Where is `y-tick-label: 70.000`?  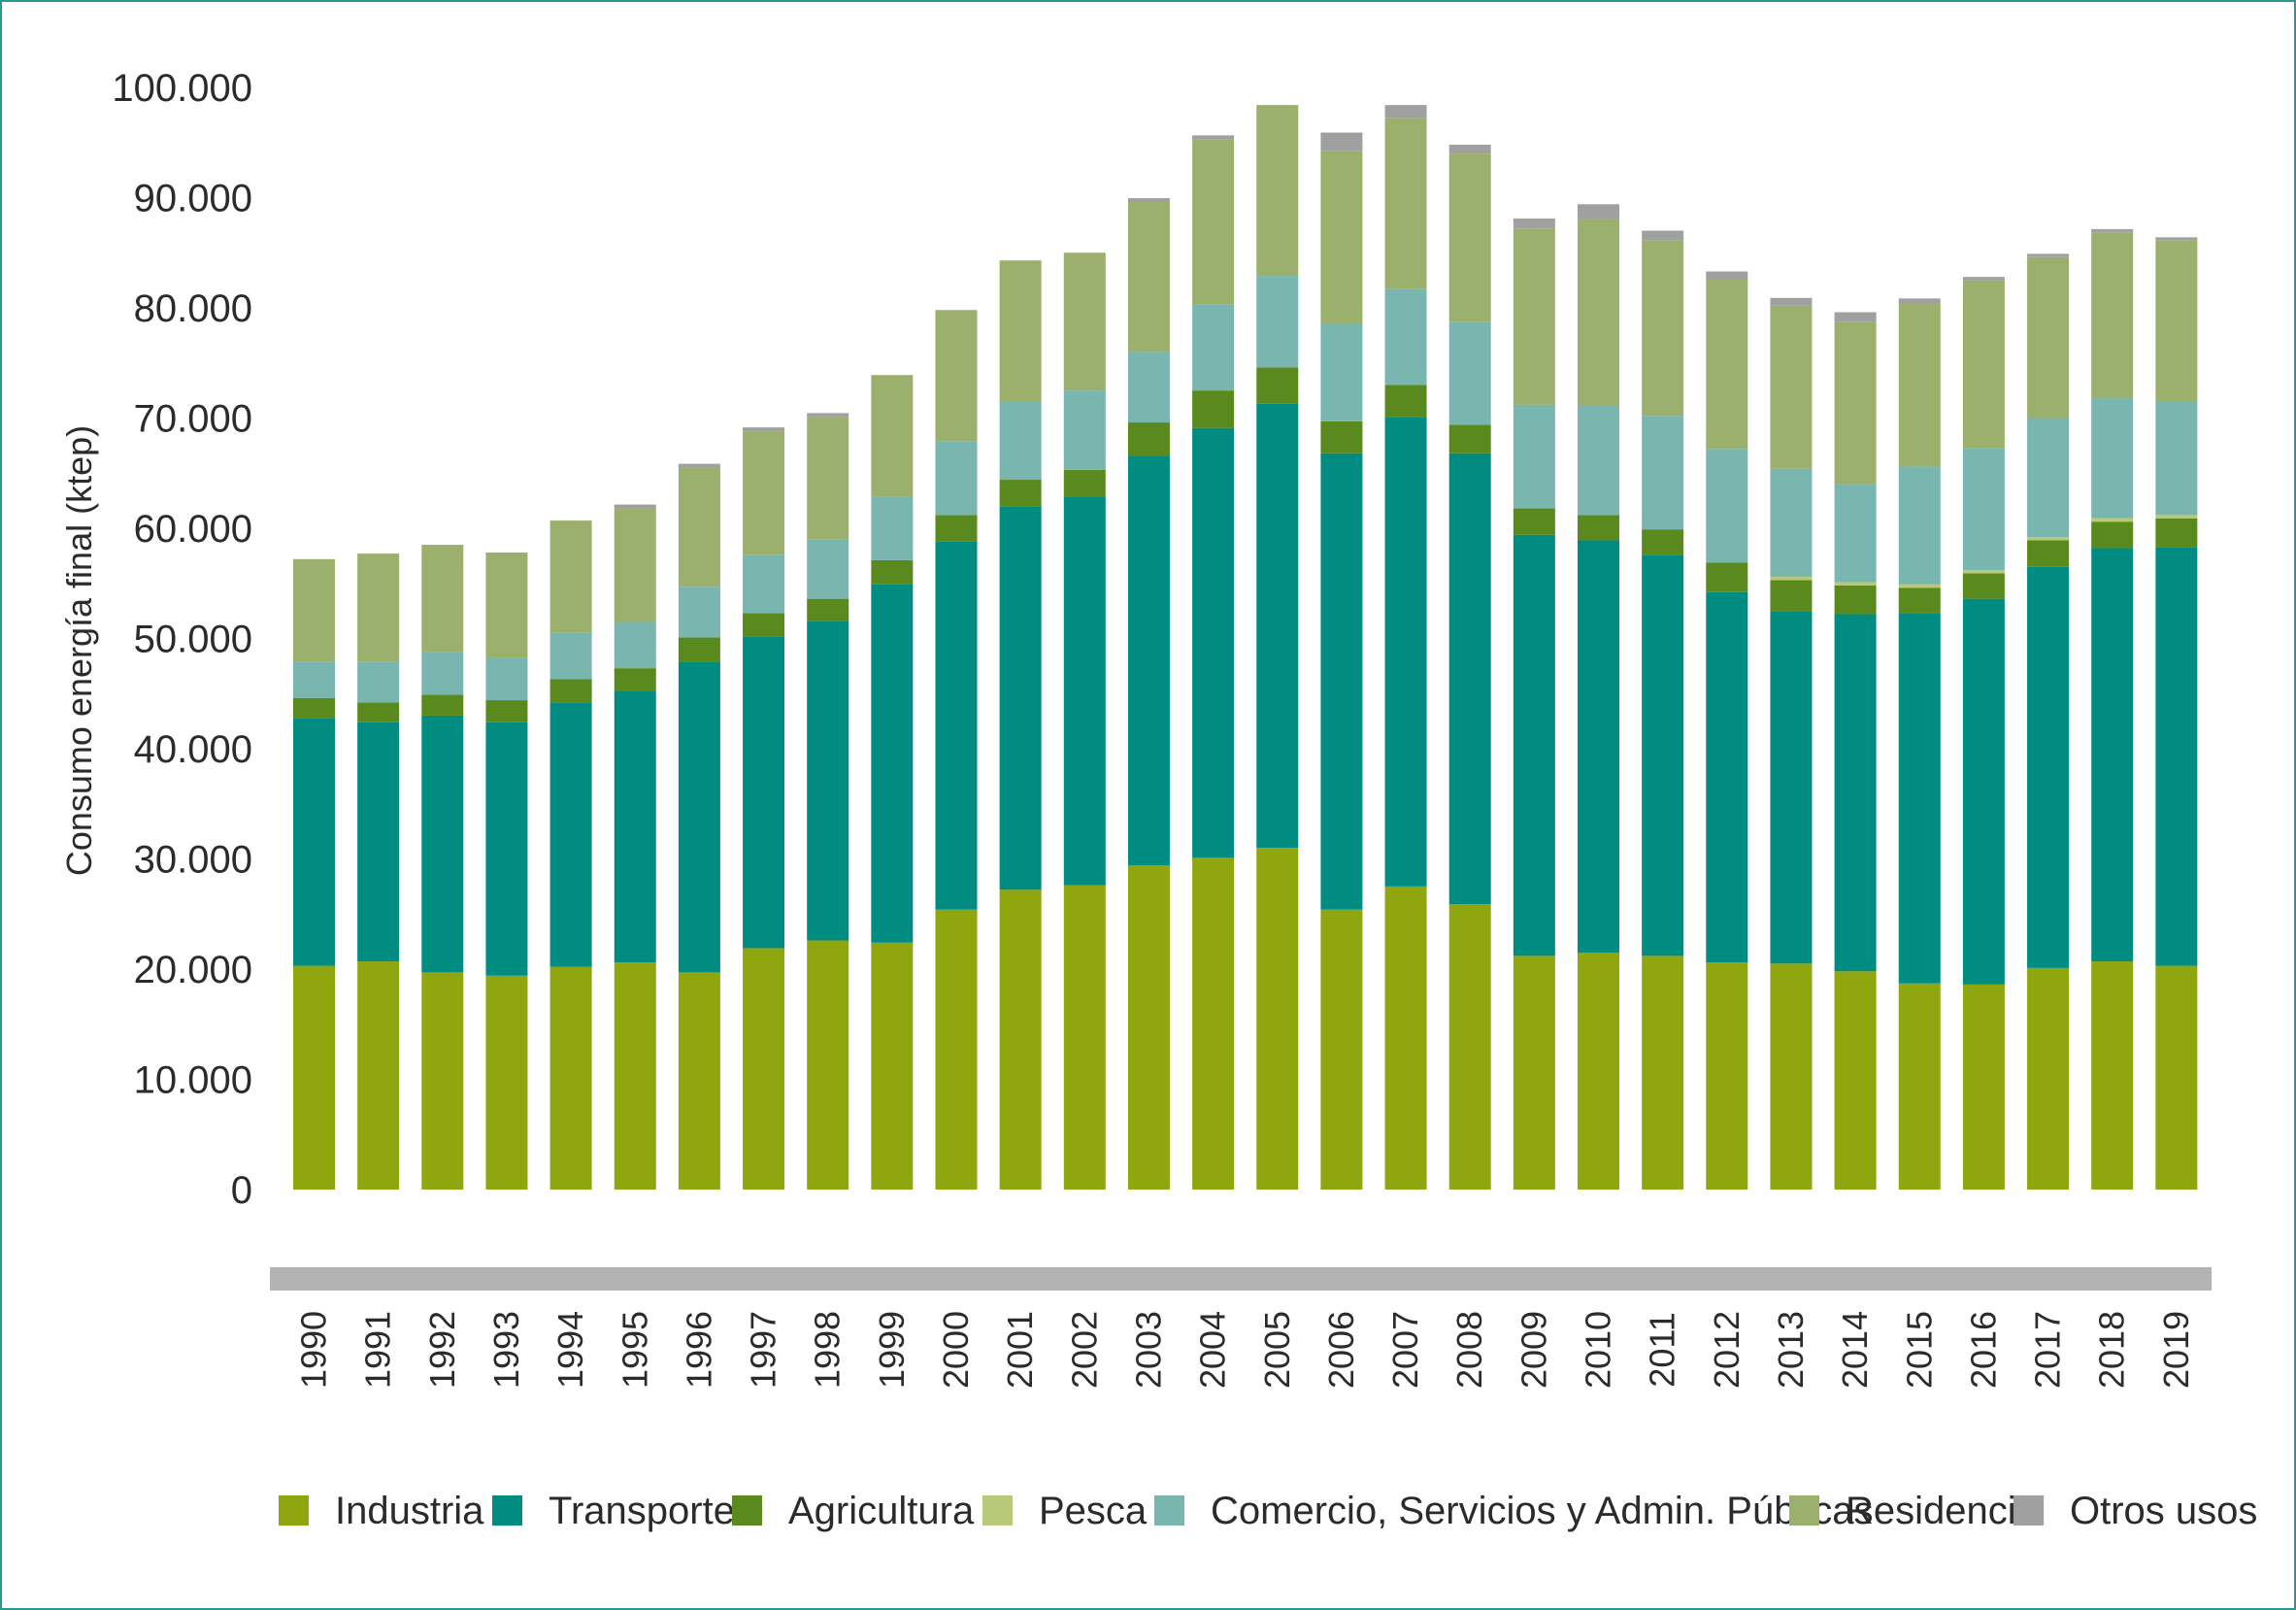 y-tick-label: 70.000 is located at coordinates (193, 419).